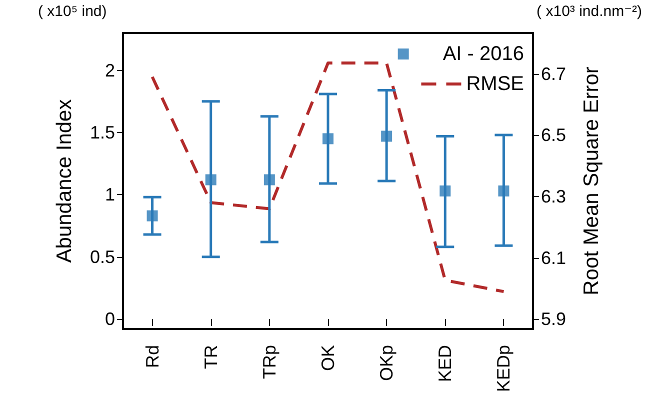 The image size is (654, 403). I want to click on x-tick-label: KEDp, so click(504, 368).